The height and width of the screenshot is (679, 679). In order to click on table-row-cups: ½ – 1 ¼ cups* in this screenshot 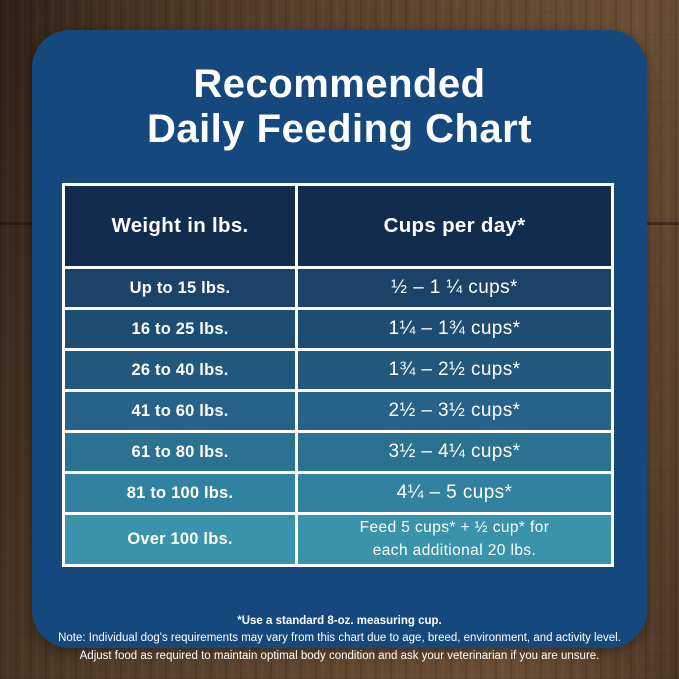, I will do `click(454, 288)`.